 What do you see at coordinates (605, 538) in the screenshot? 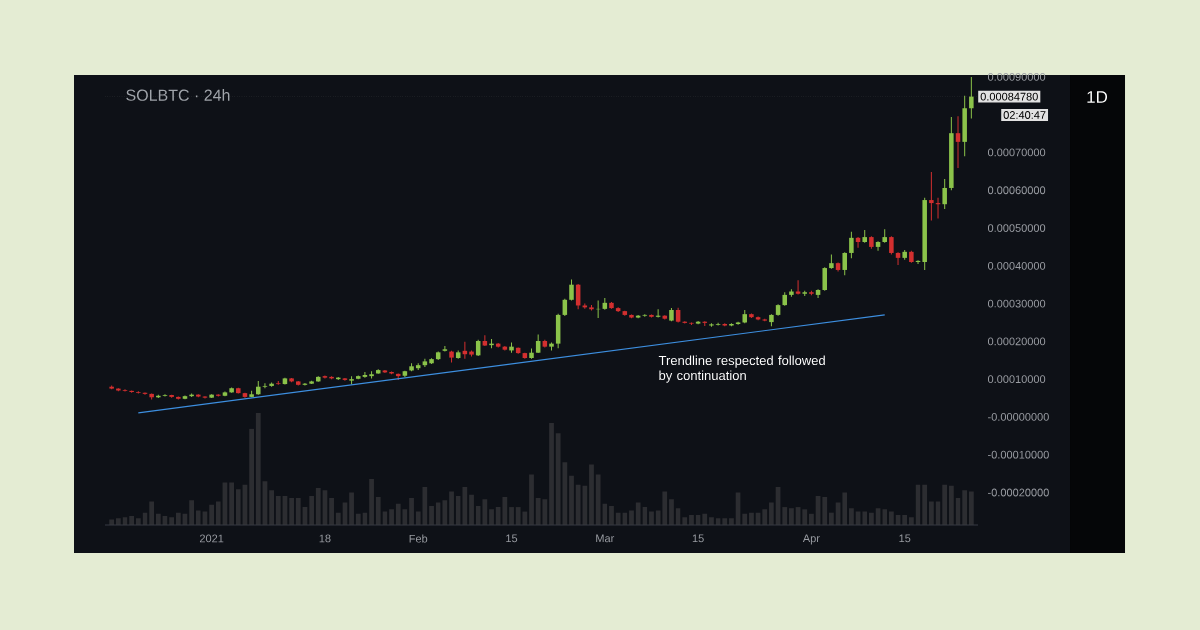
I see `x-tick-label: Mar` at bounding box center [605, 538].